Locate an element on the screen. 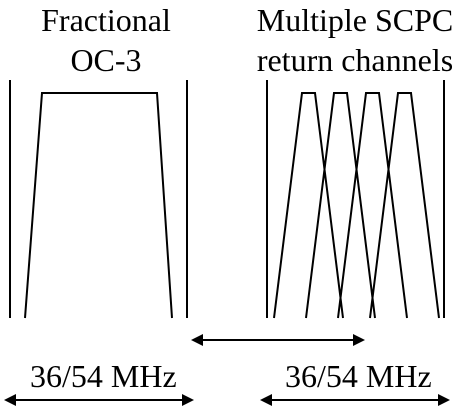 Image resolution: width=454 pixels, height=408 pixels. right-bandwidth-label: 36/54 MHz is located at coordinates (358, 376).